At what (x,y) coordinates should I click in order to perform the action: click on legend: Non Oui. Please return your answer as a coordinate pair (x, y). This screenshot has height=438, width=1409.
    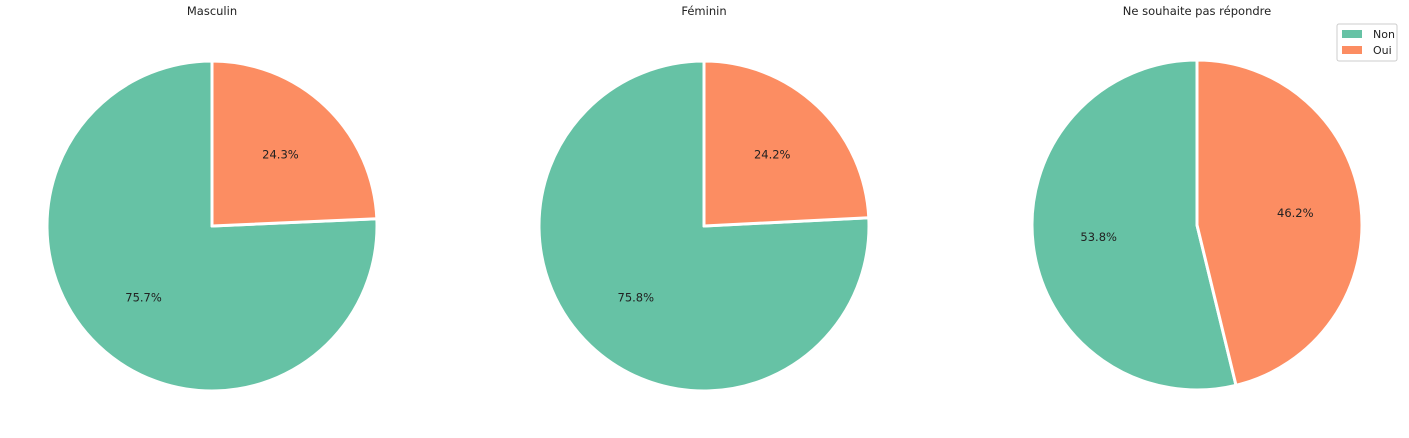
    Looking at the image, I should click on (1367, 42).